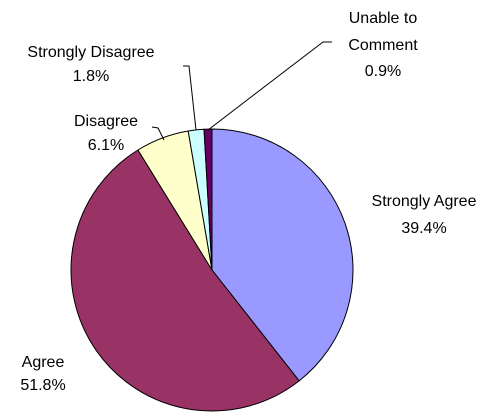 This screenshot has width=497, height=417. I want to click on slice-value-strongly-agree: 39.4%, so click(423, 228).